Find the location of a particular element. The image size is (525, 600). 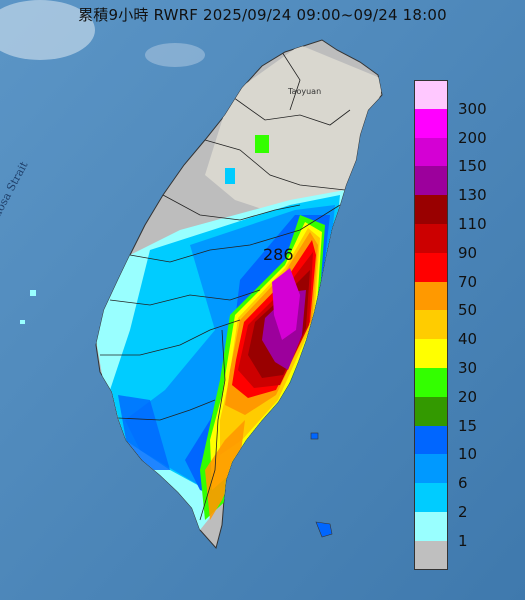

city-label: Taoyuan is located at coordinates (305, 91).